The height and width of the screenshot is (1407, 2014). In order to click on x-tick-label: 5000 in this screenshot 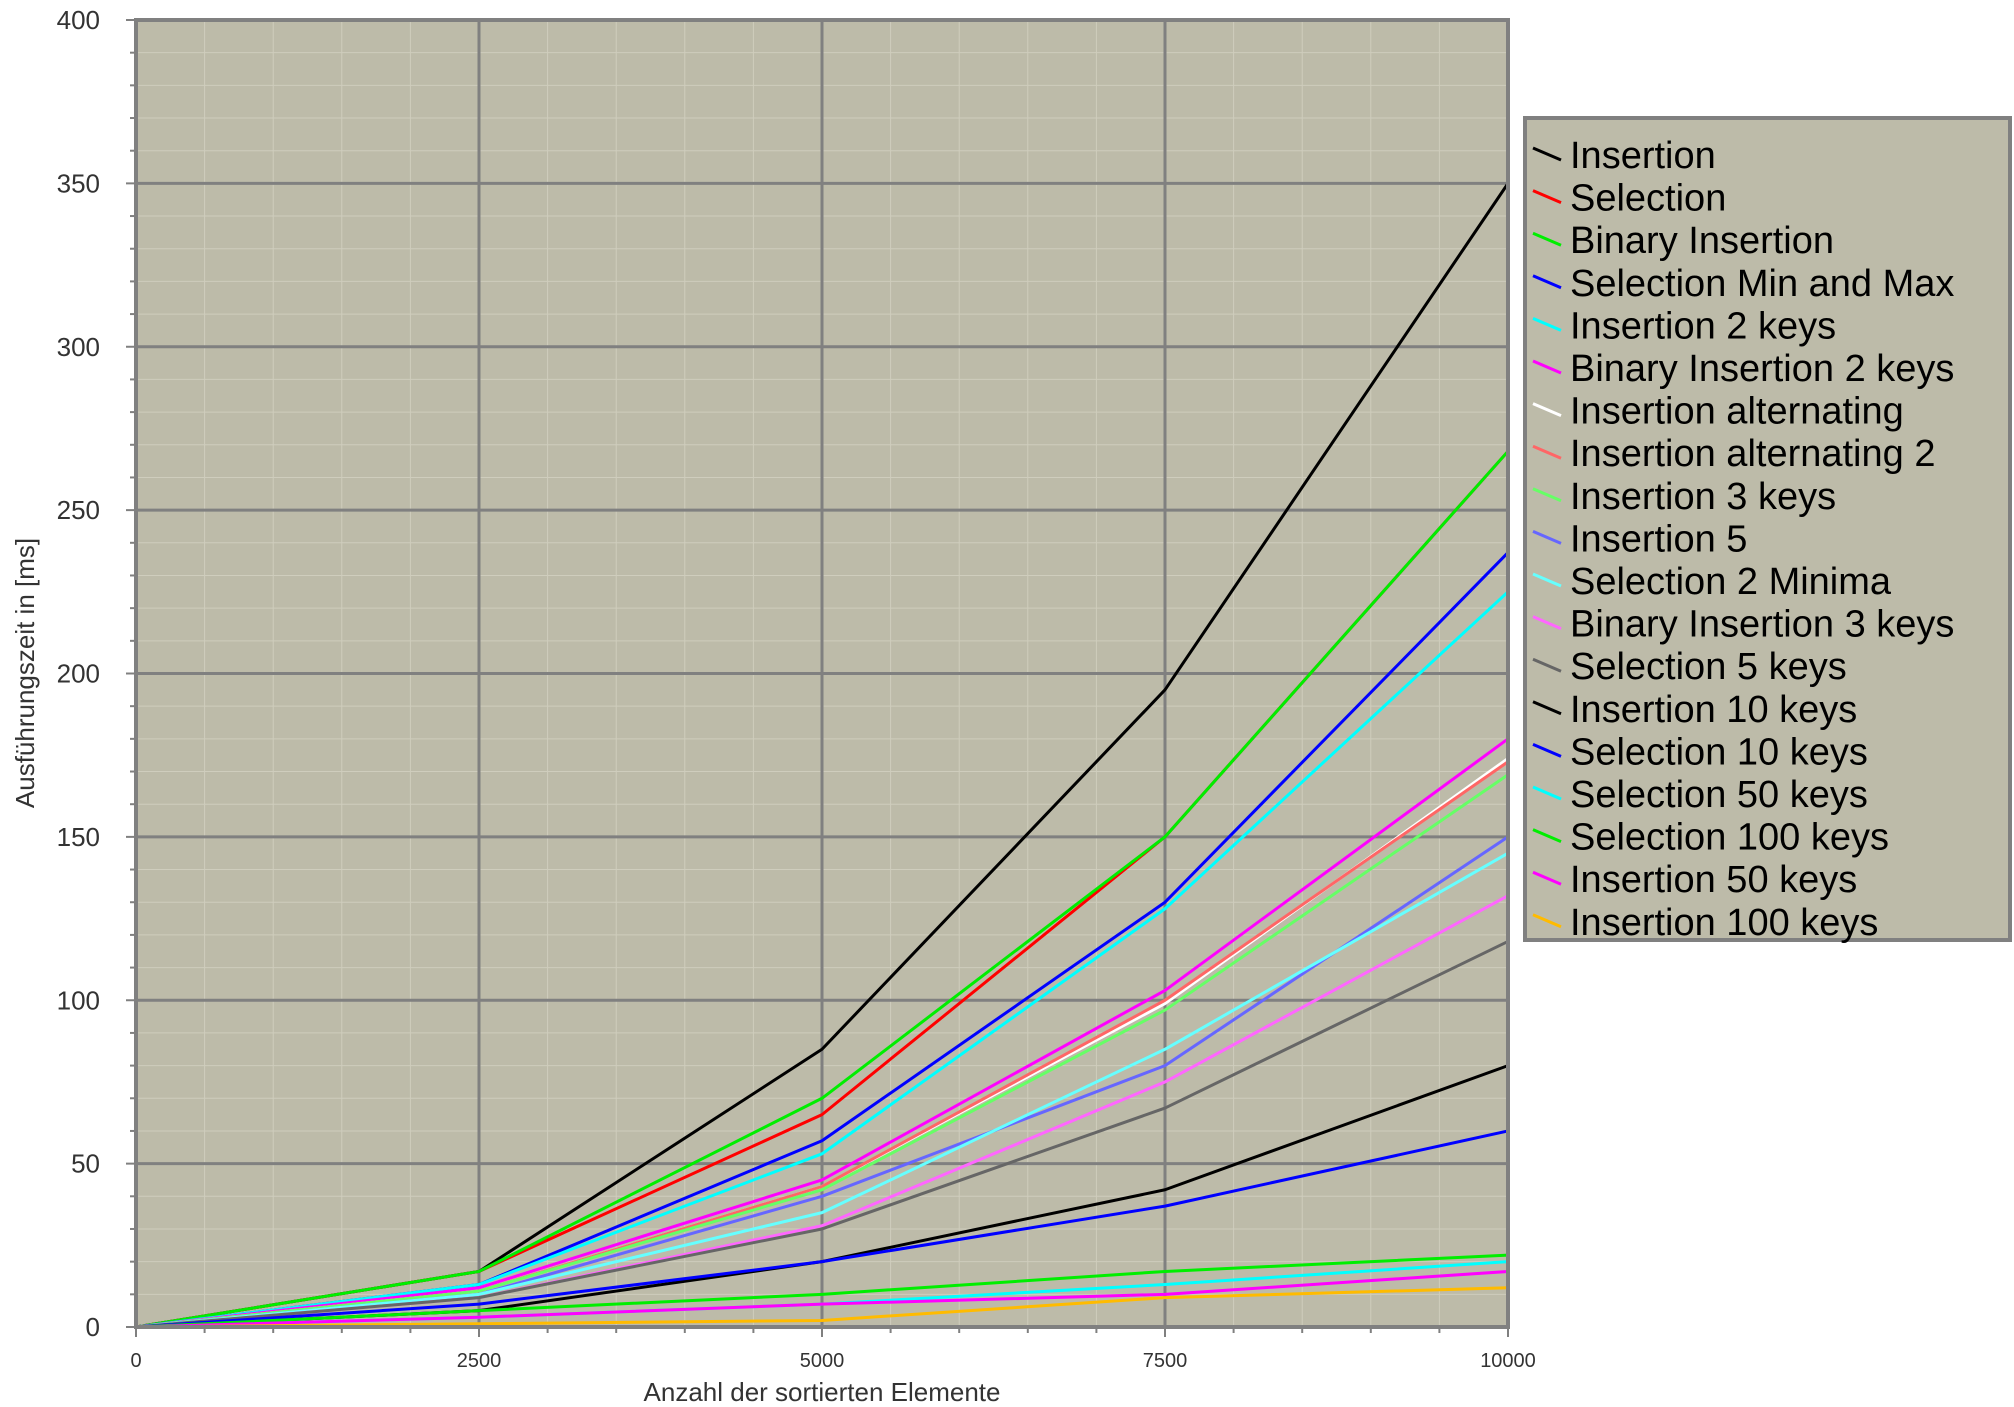, I will do `click(822, 1361)`.